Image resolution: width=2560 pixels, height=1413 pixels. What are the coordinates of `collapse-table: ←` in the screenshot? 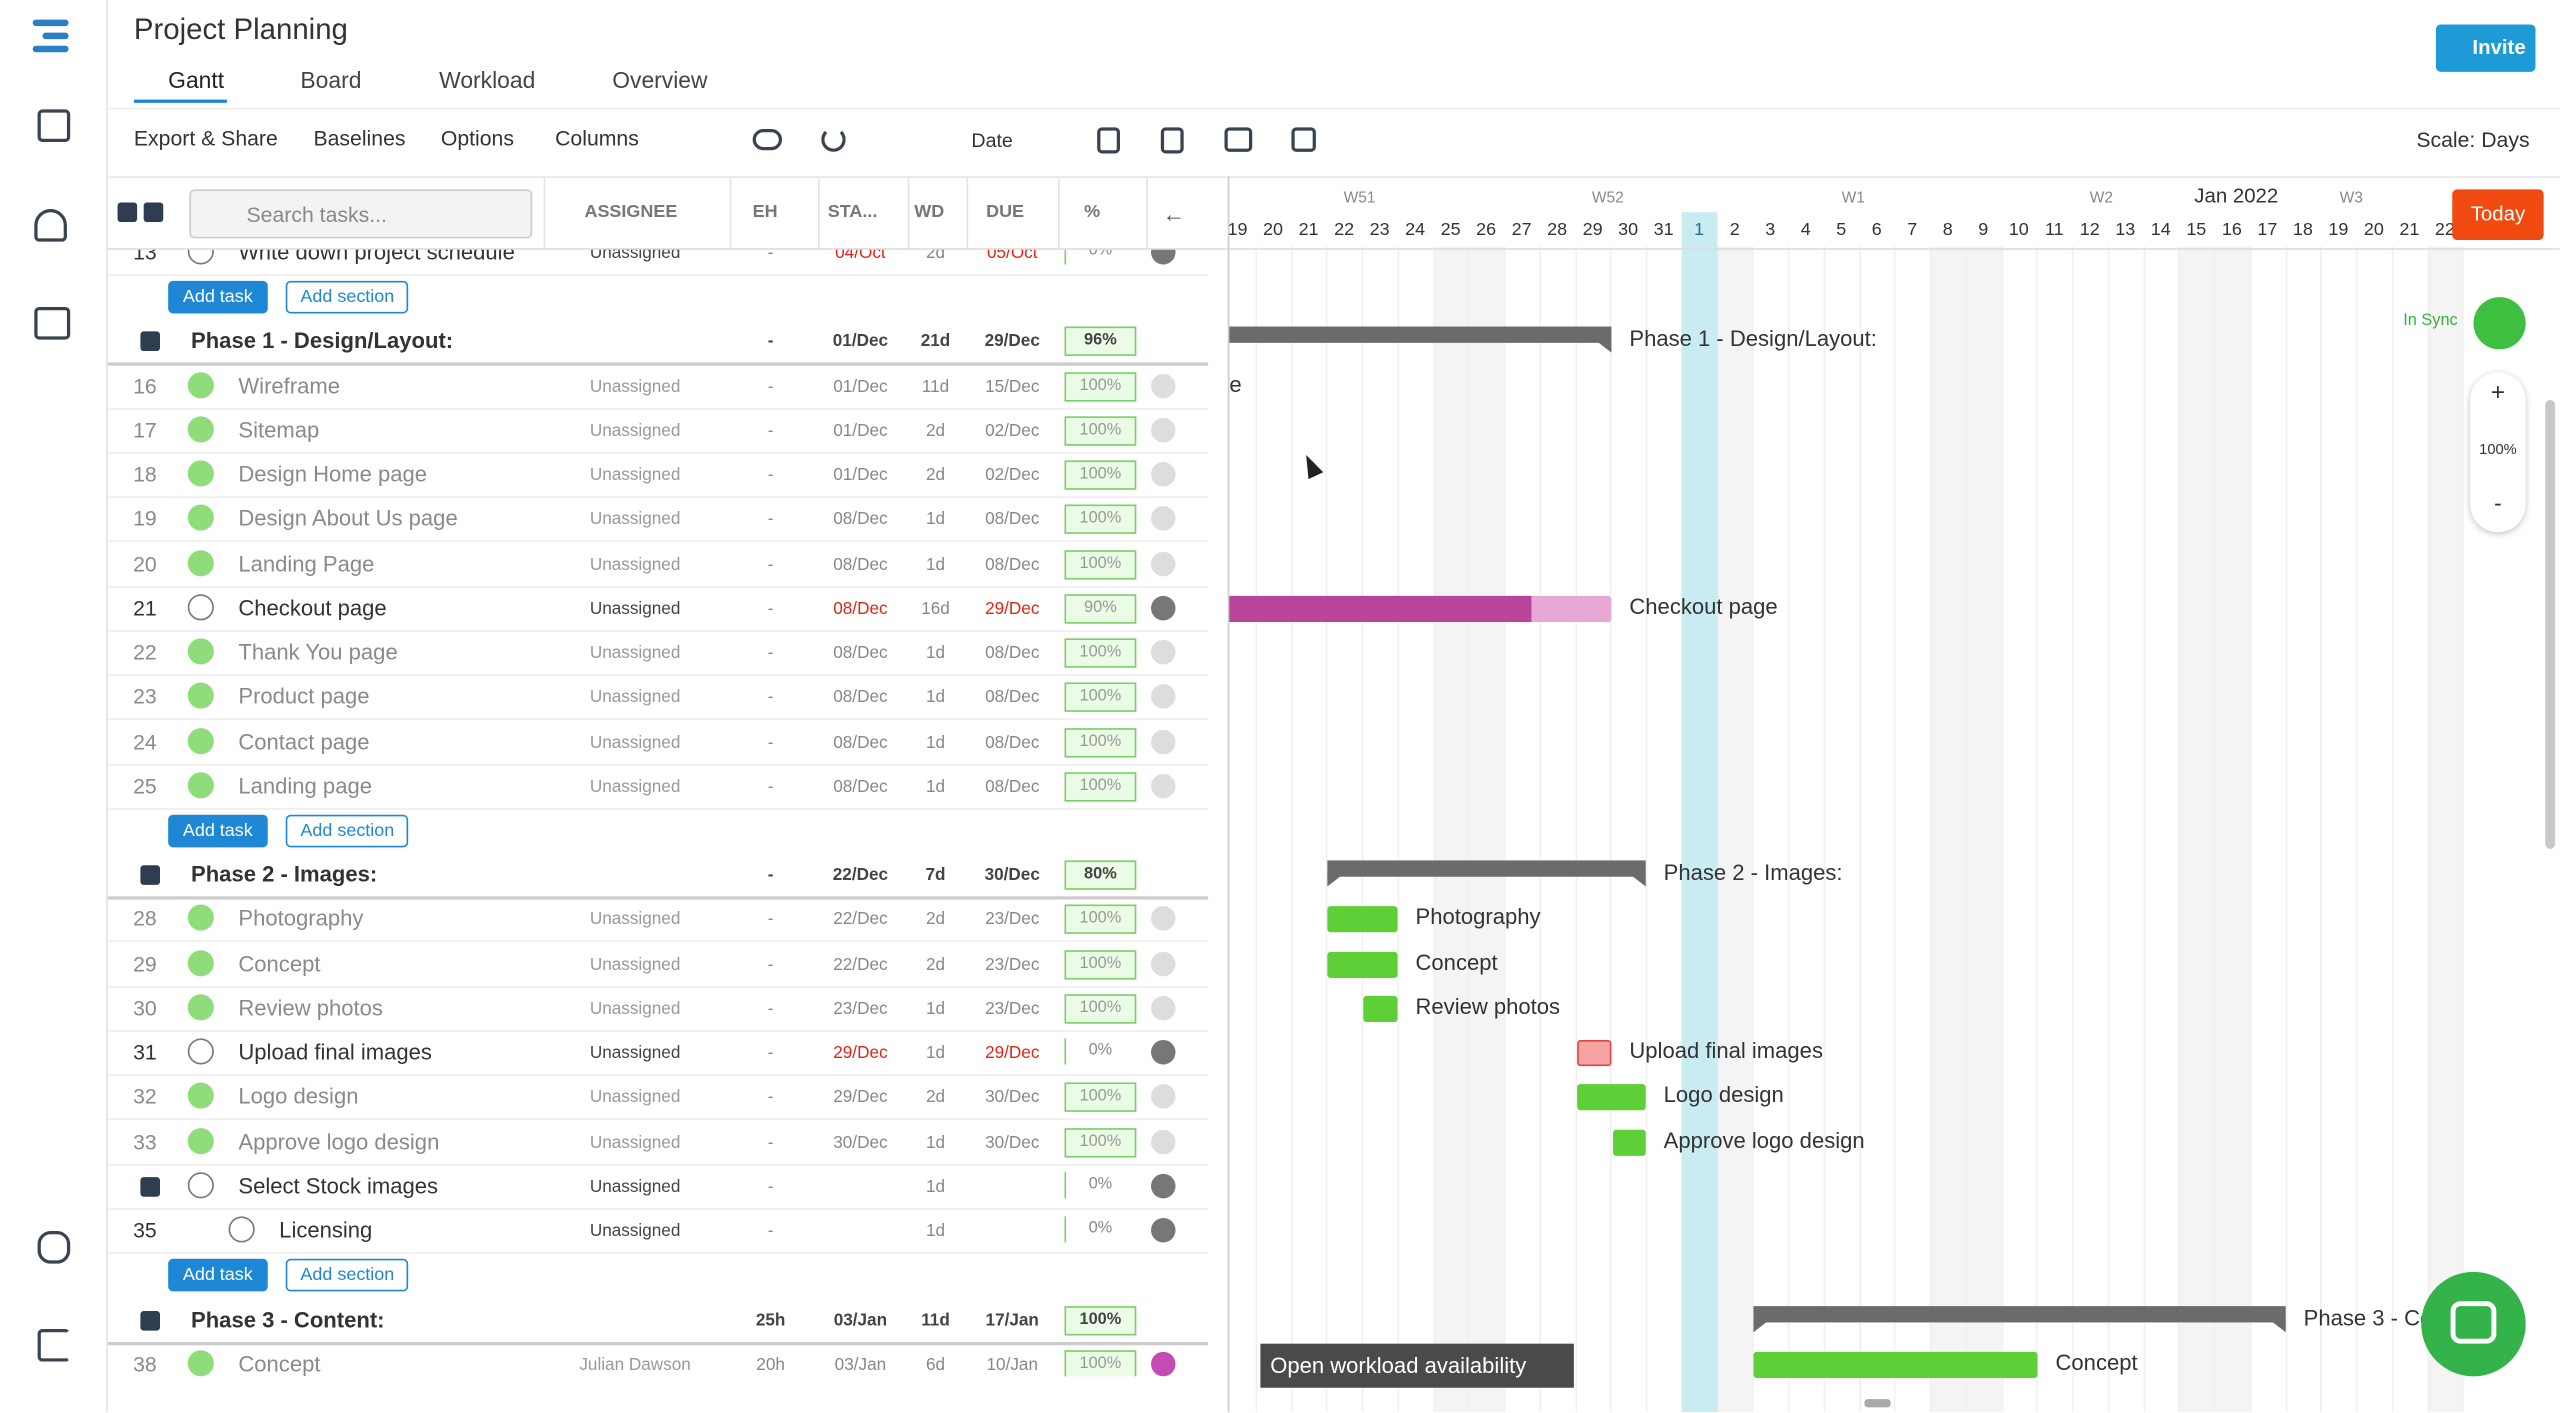 It's located at (1174, 213).